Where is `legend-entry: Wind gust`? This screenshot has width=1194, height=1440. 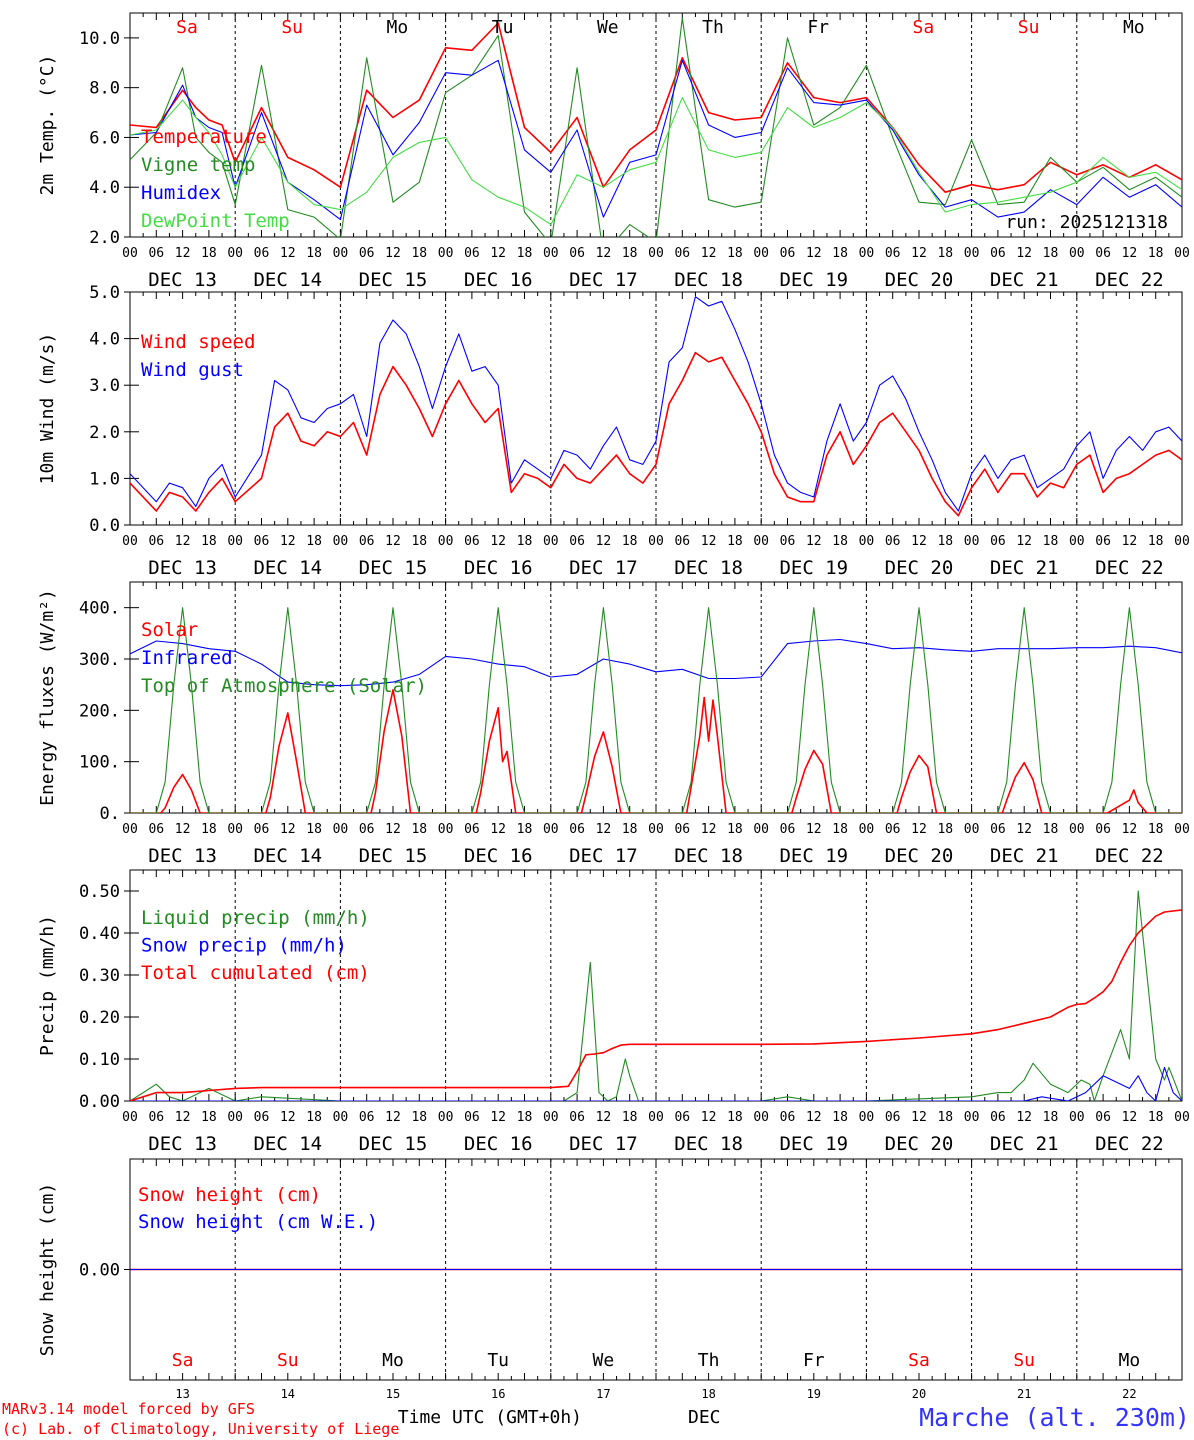
legend-entry: Wind gust is located at coordinates (192, 370).